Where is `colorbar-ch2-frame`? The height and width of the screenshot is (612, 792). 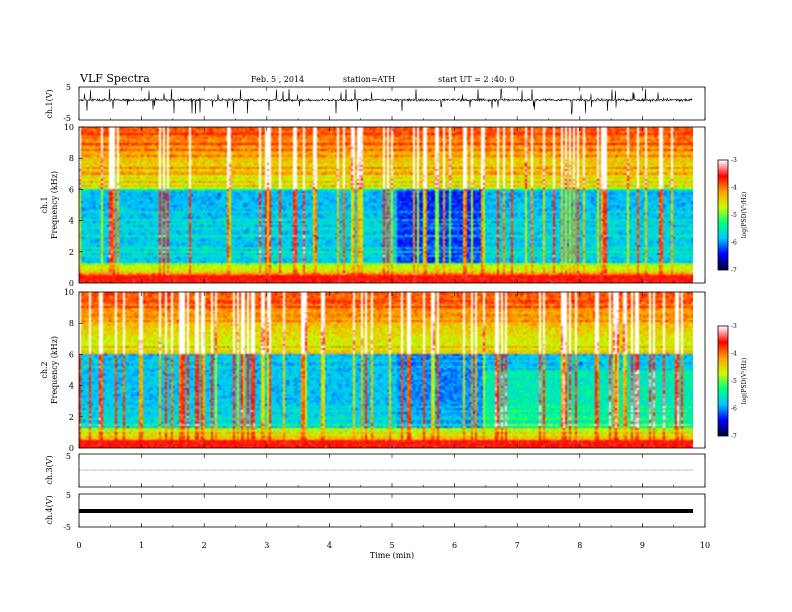 colorbar-ch2-frame is located at coordinates (723, 381).